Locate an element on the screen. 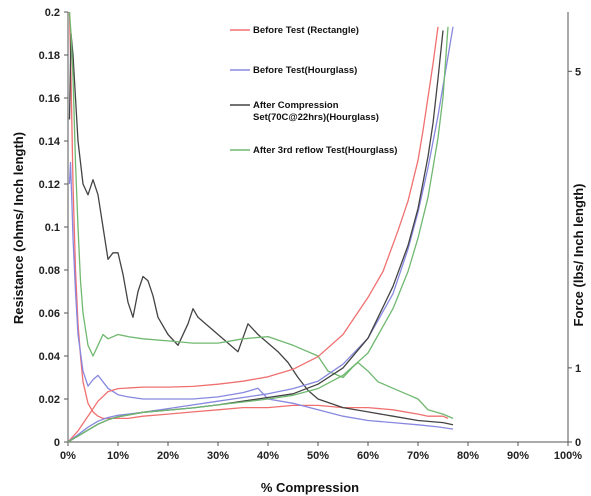  legend-label: Before Test(Hourglass) is located at coordinates (305, 70).